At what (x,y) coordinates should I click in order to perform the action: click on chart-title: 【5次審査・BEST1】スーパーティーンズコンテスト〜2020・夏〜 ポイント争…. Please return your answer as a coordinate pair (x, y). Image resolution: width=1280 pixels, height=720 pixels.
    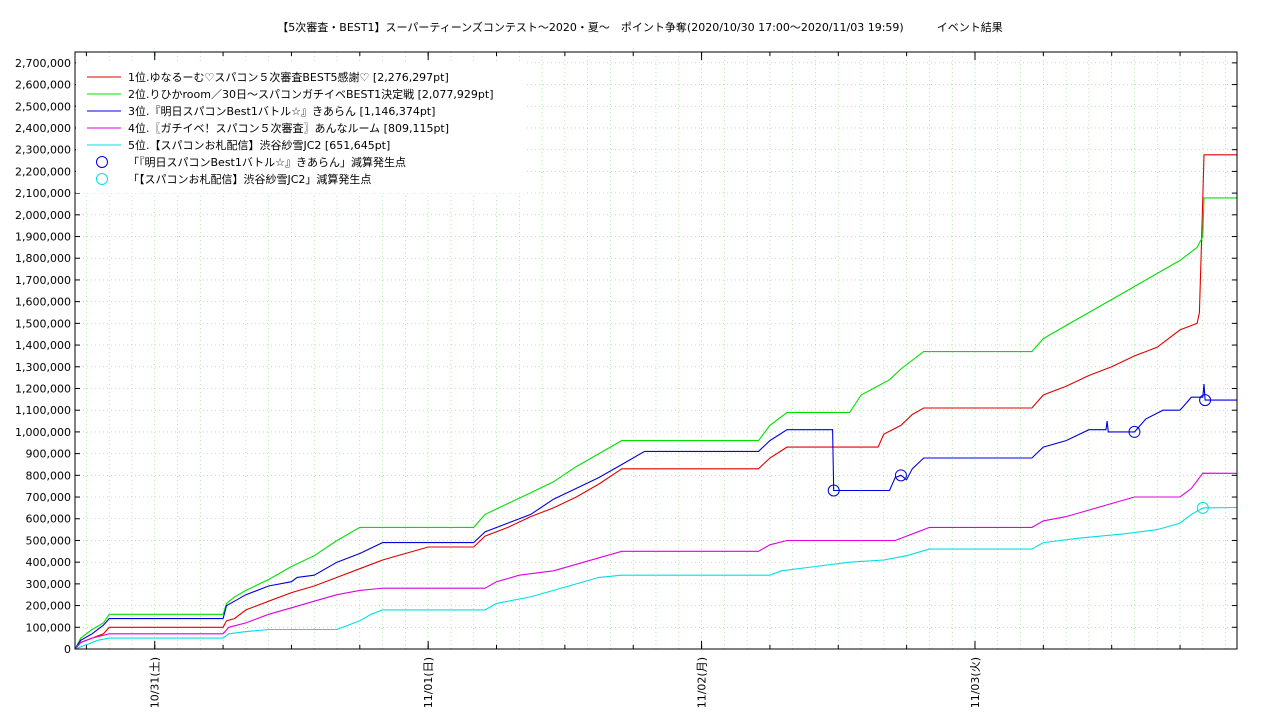
    Looking at the image, I should click on (640, 27).